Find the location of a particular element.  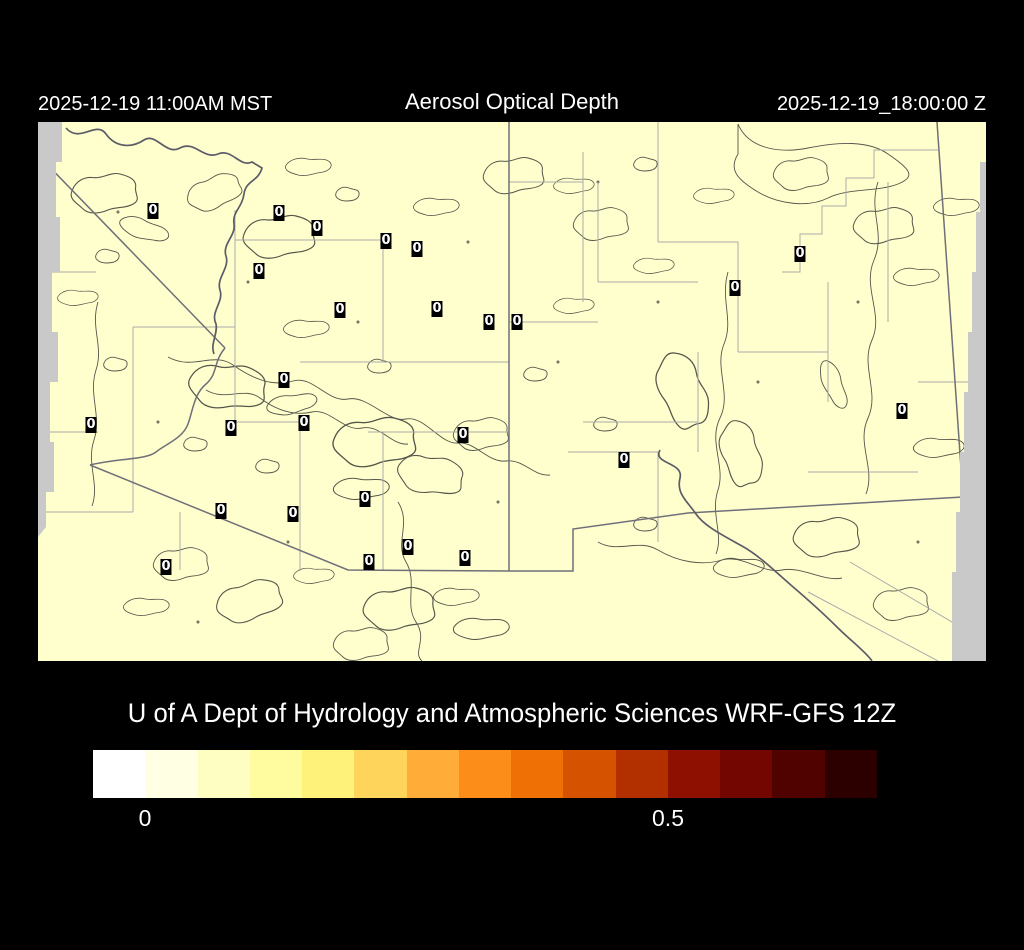

nm-tx-south-border is located at coordinates (825, 505).